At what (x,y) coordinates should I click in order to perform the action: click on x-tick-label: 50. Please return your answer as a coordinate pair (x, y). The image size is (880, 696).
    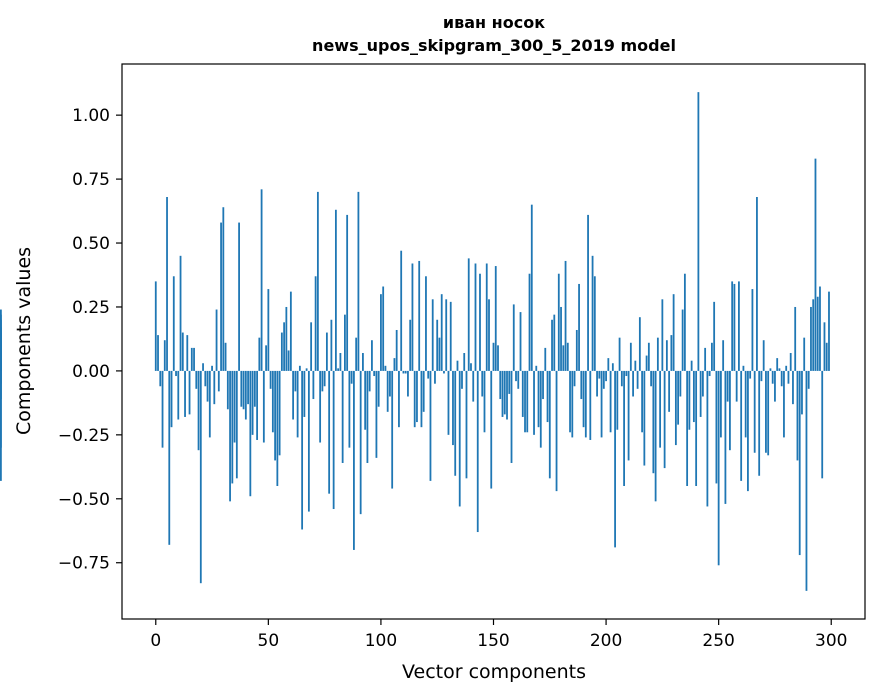
    Looking at the image, I should click on (269, 641).